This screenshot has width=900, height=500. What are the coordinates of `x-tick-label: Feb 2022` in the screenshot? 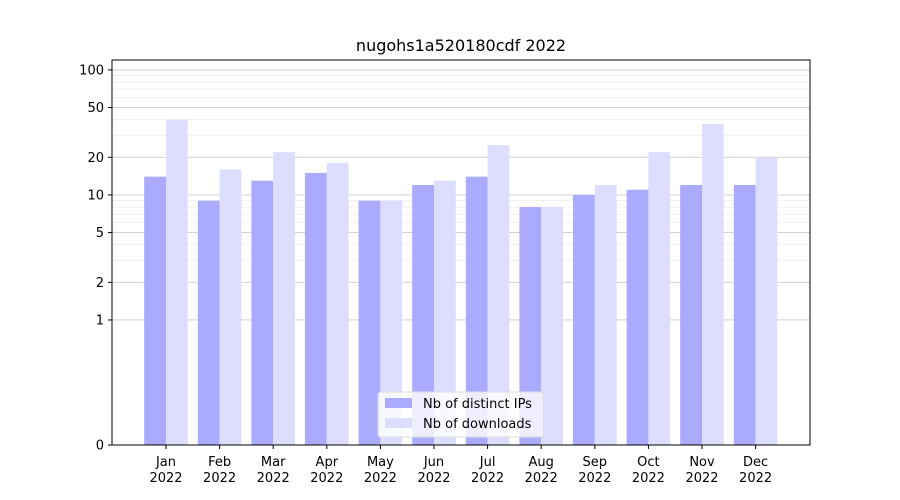 It's located at (219, 470).